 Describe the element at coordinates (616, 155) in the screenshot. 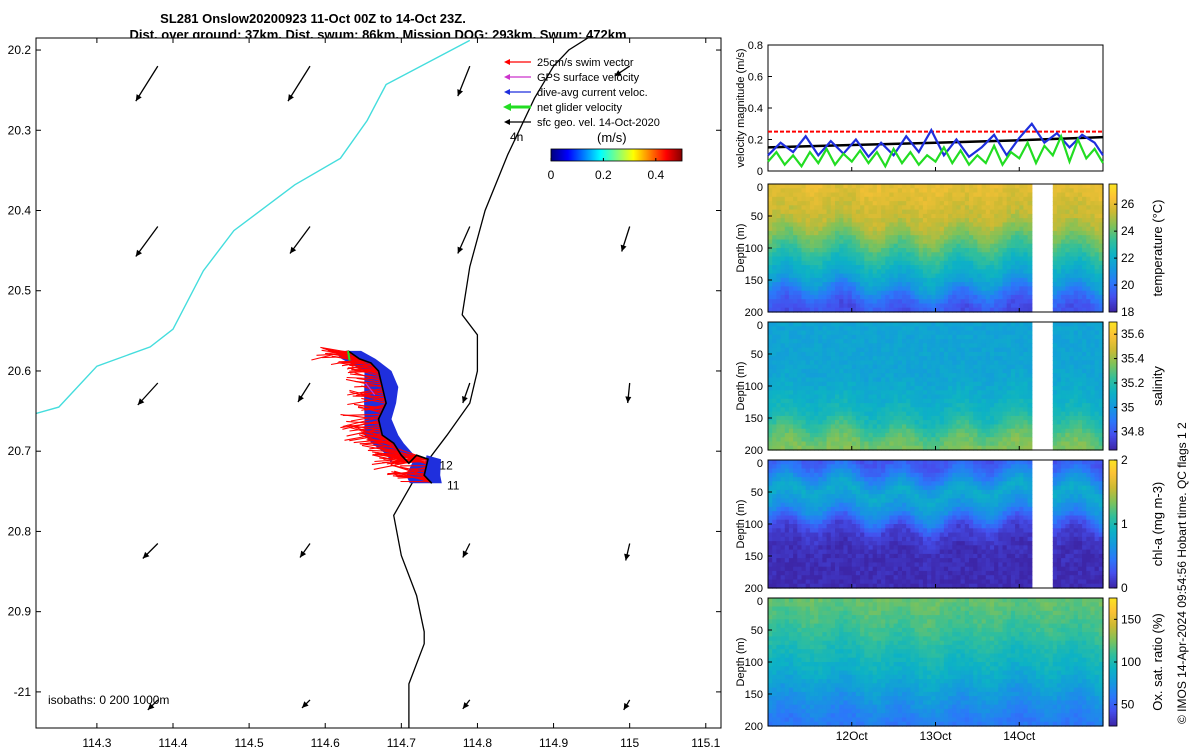

I see `colorbar-frame` at that location.